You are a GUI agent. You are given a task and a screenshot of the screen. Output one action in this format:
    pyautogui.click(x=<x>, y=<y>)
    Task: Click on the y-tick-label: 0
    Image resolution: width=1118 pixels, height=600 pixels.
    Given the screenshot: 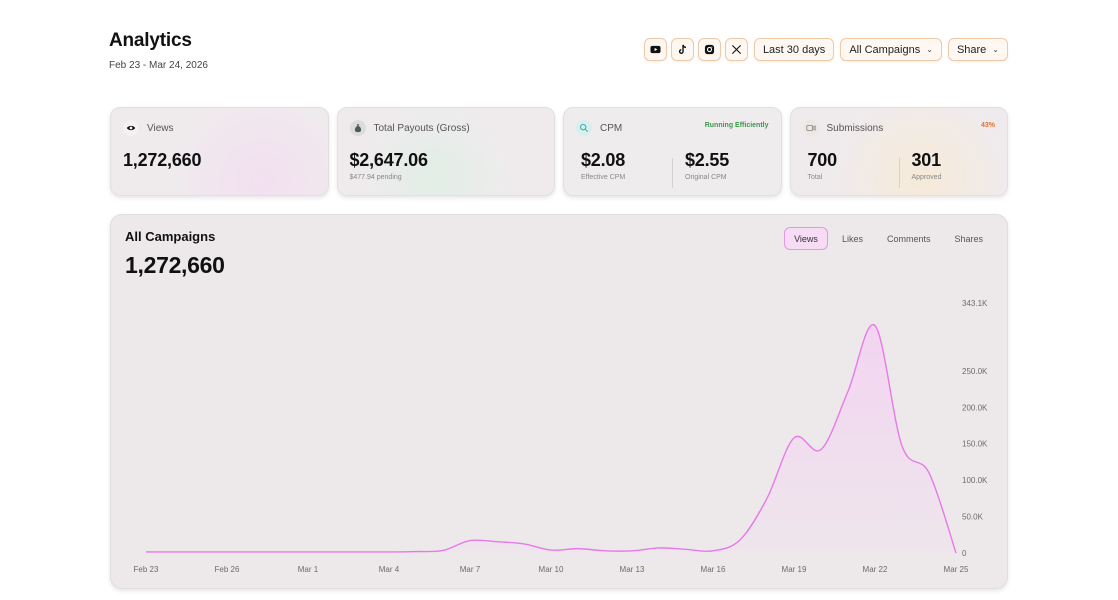 What is the action you would take?
    pyautogui.click(x=964, y=553)
    